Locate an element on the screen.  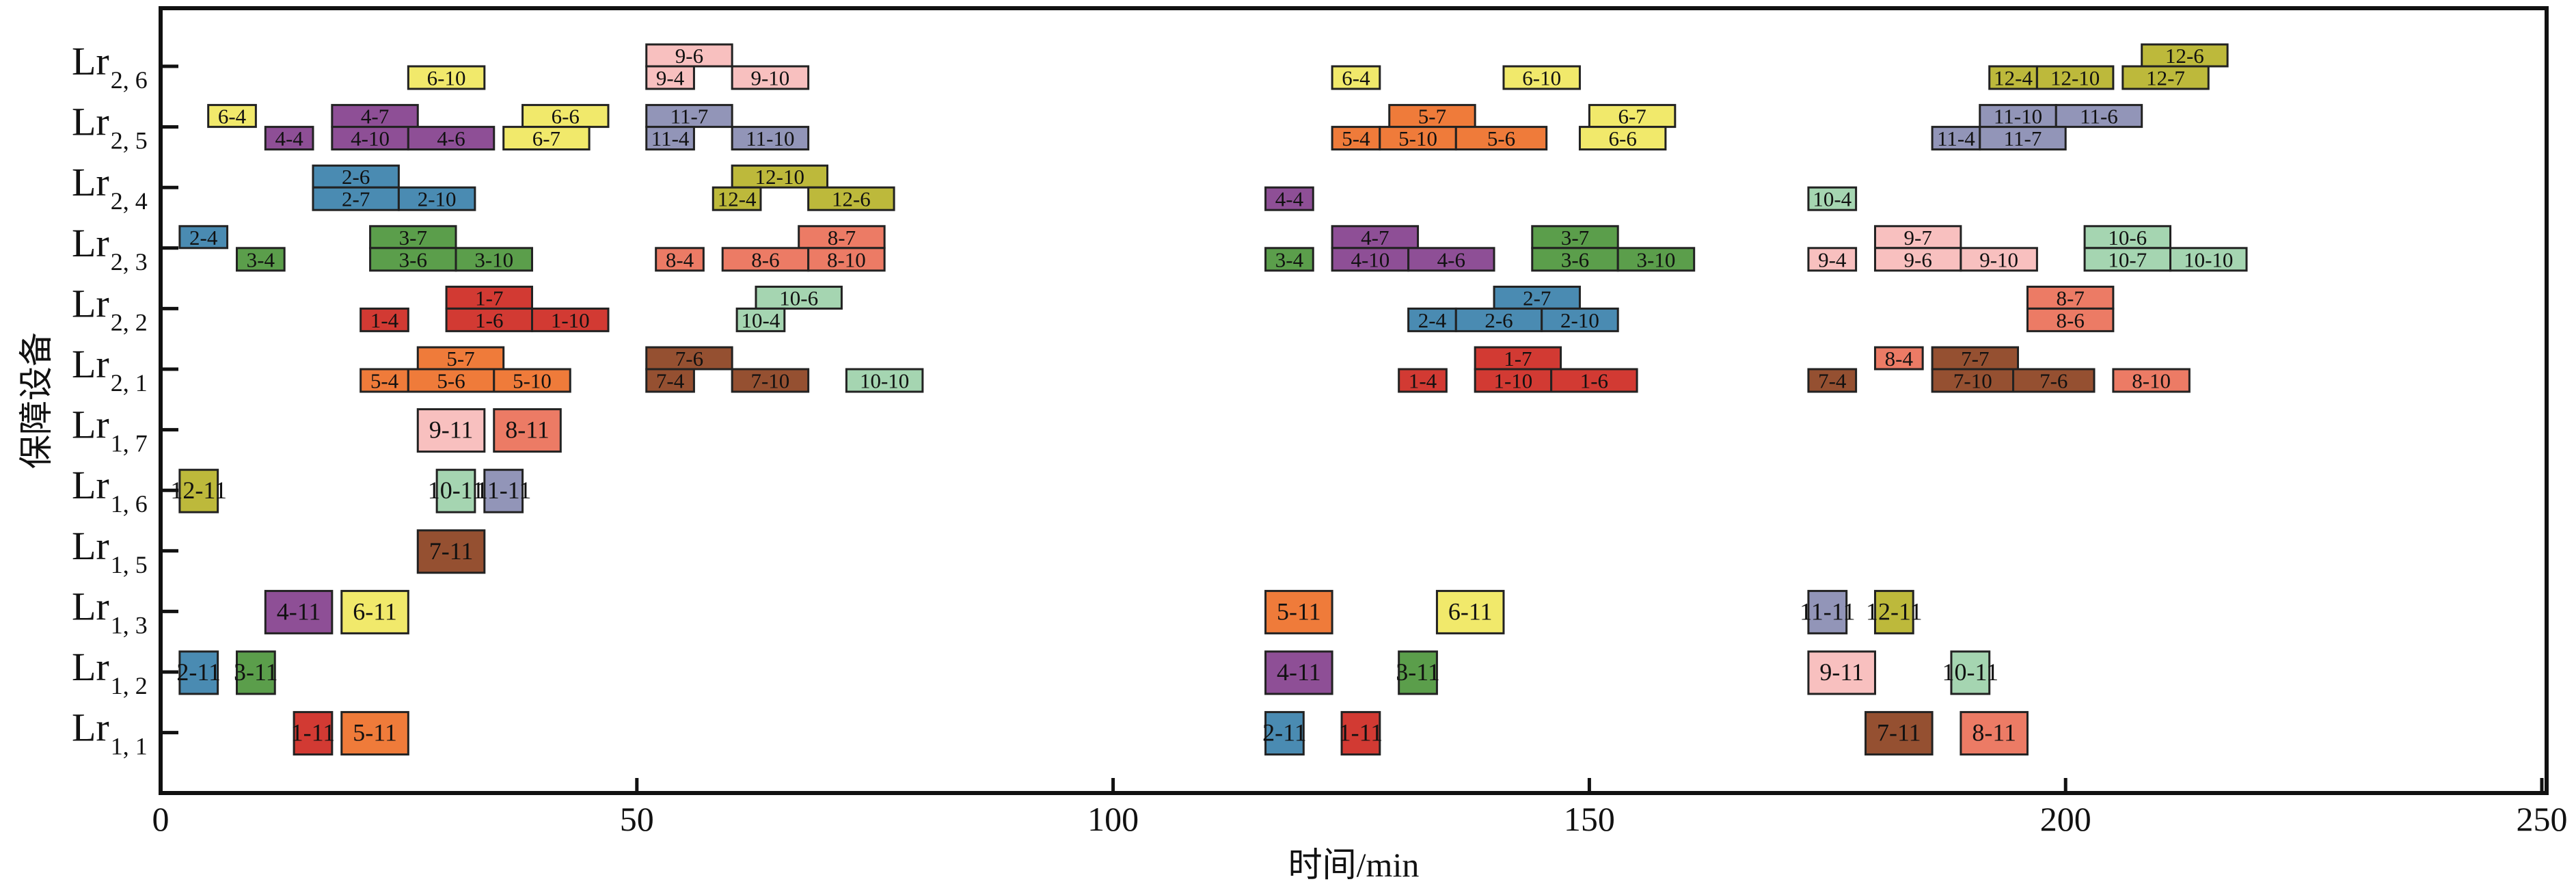
task-block: 9-4 is located at coordinates (670, 77).